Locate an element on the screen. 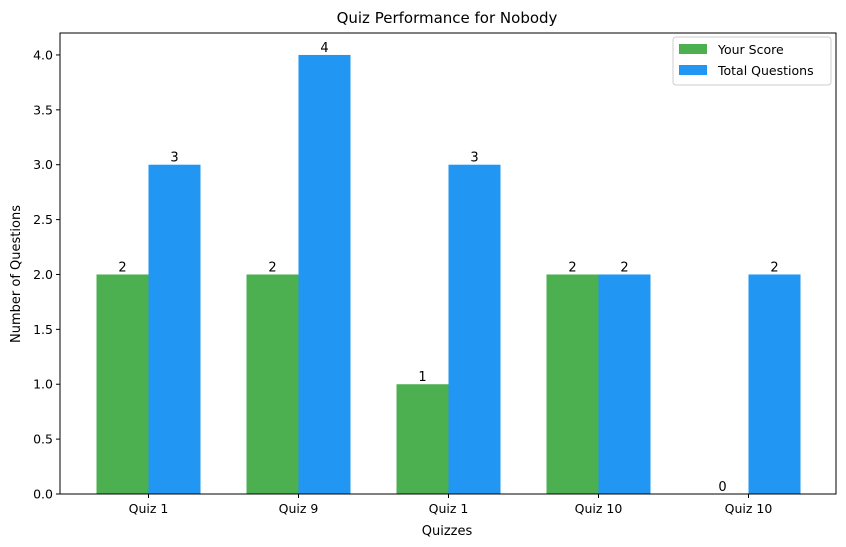 The image size is (846, 547). y-tick-label: 4.0 is located at coordinates (43, 54).